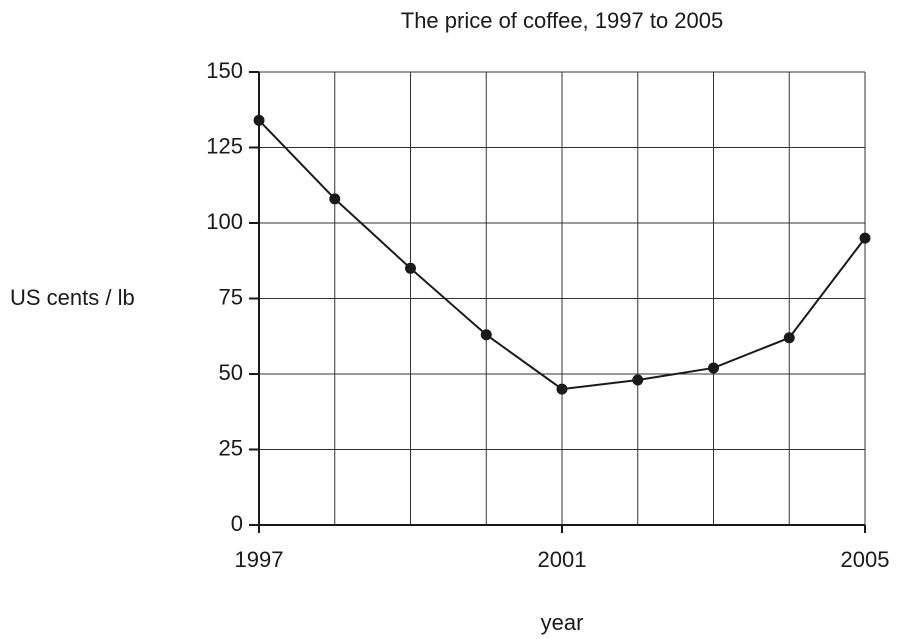 This screenshot has height=639, width=898. What do you see at coordinates (865, 559) in the screenshot?
I see `x-tick-label: 2005` at bounding box center [865, 559].